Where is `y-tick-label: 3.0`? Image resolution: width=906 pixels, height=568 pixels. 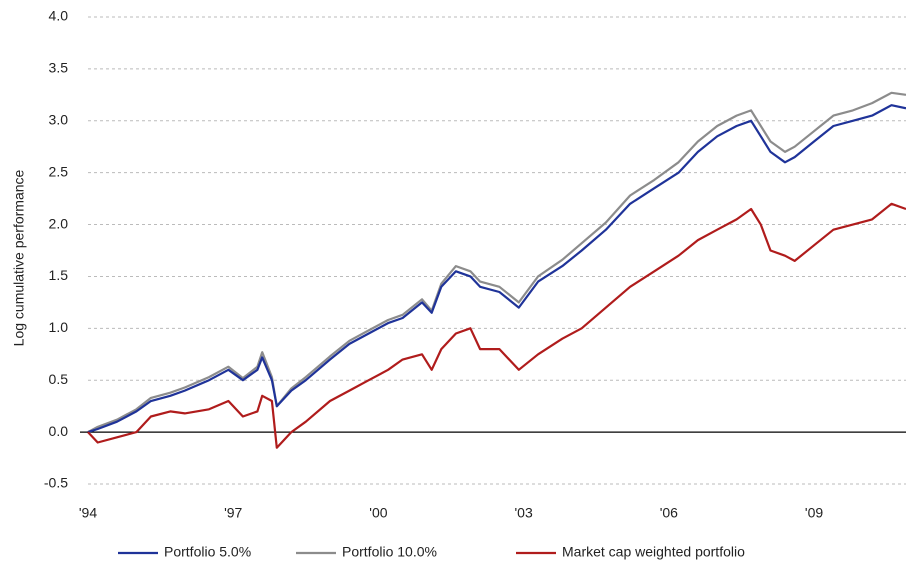 y-tick-label: 3.0 is located at coordinates (59, 119).